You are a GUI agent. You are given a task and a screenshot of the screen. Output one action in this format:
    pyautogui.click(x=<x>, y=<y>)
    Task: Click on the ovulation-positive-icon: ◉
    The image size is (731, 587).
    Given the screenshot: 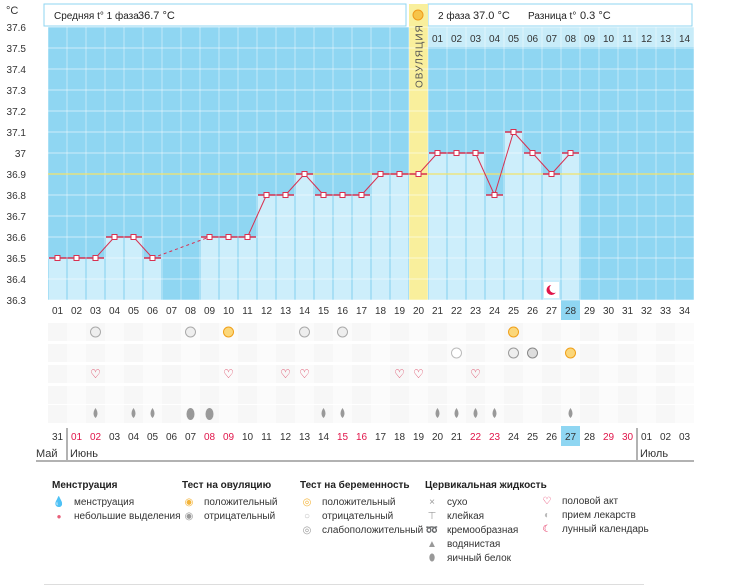 What is the action you would take?
    pyautogui.click(x=189, y=502)
    